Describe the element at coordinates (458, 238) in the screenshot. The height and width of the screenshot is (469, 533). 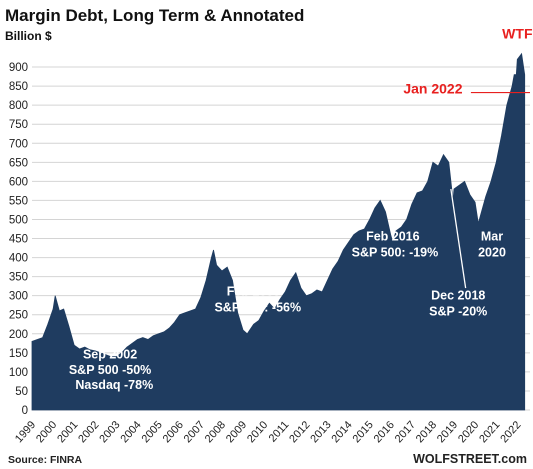
I see `dec-2018-pointer` at that location.